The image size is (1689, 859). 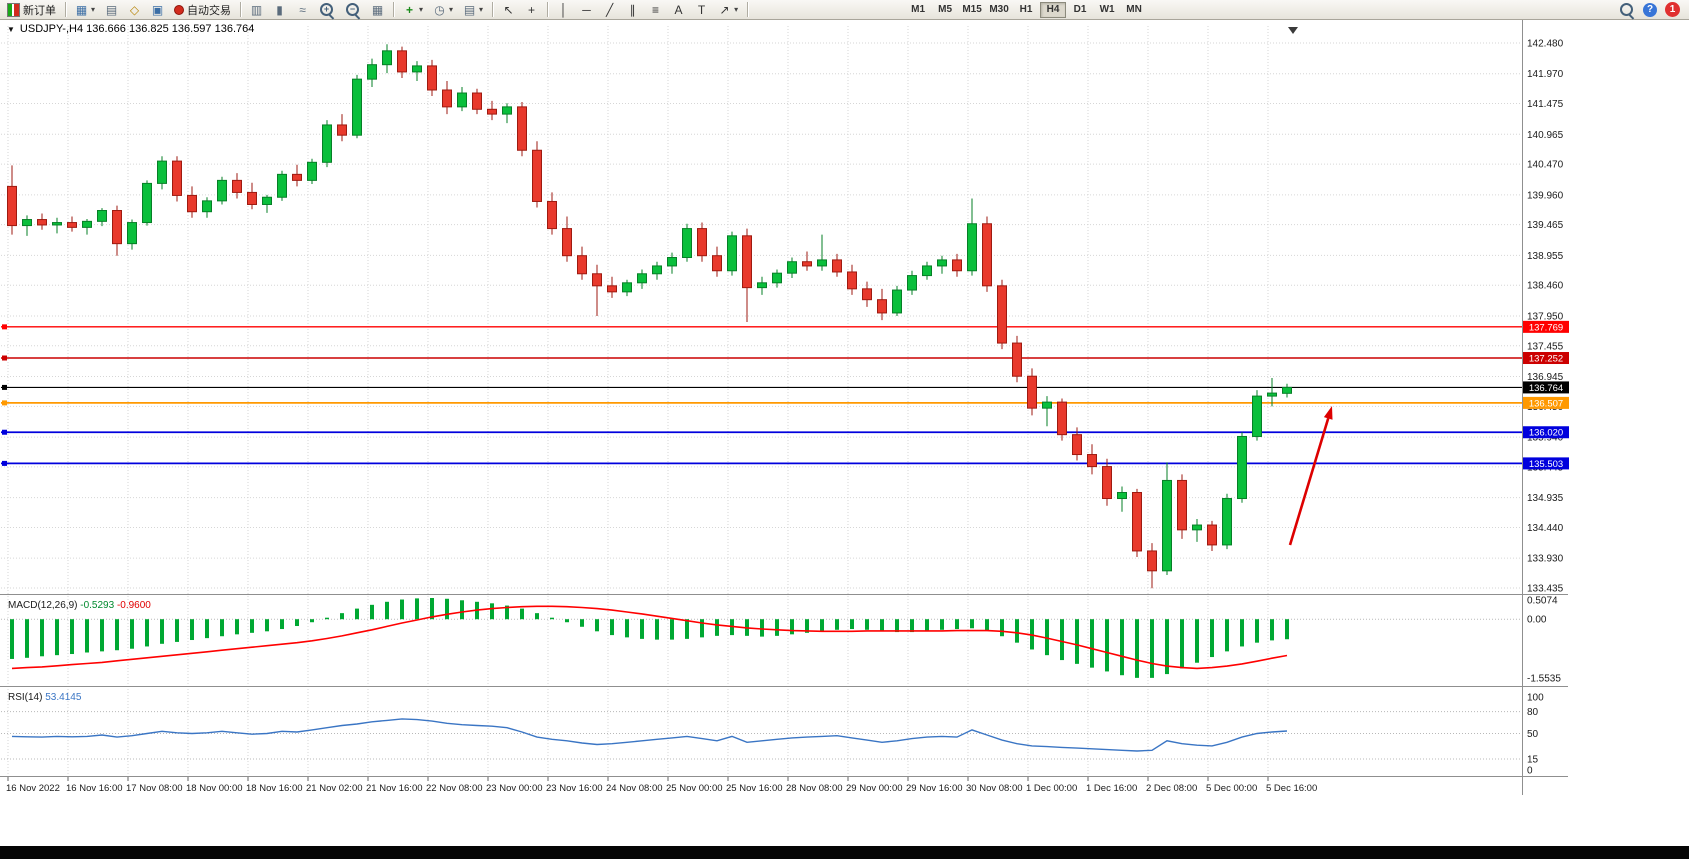 I want to click on help-icon: ?, so click(x=1650, y=9).